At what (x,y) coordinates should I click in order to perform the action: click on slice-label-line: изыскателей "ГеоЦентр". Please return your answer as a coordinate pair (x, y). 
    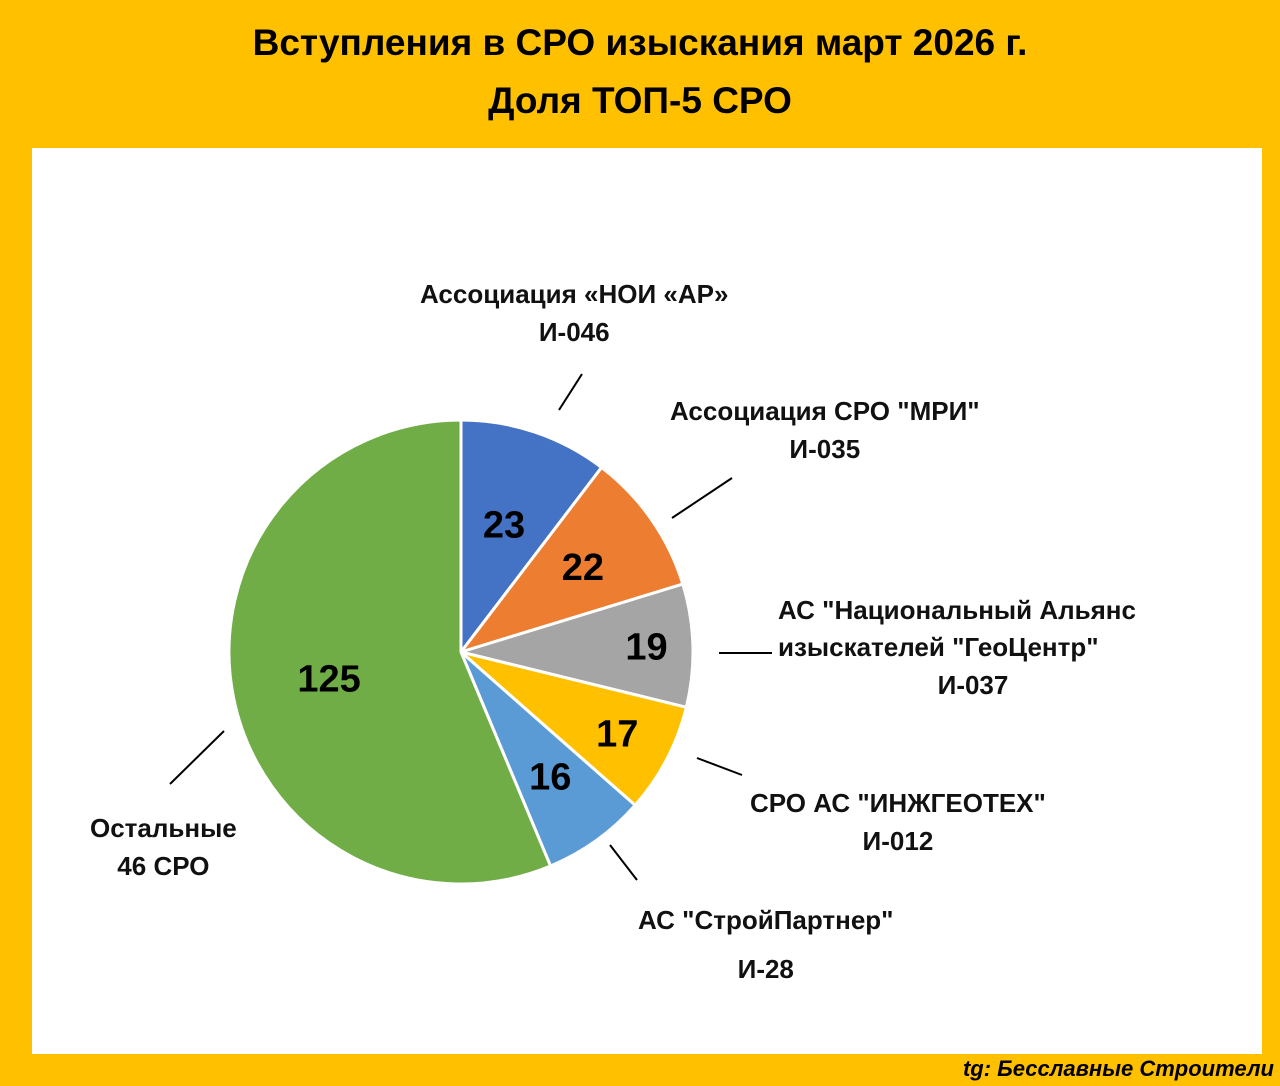
    Looking at the image, I should click on (938, 647).